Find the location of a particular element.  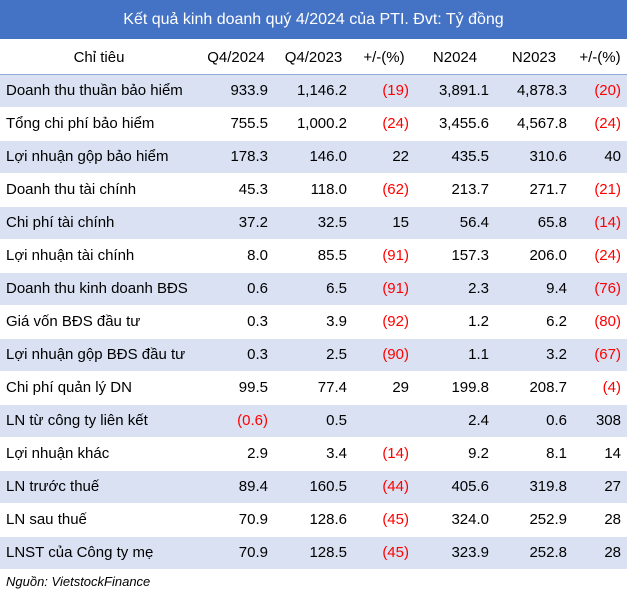

table-cell: 4,878.3 is located at coordinates (534, 90).